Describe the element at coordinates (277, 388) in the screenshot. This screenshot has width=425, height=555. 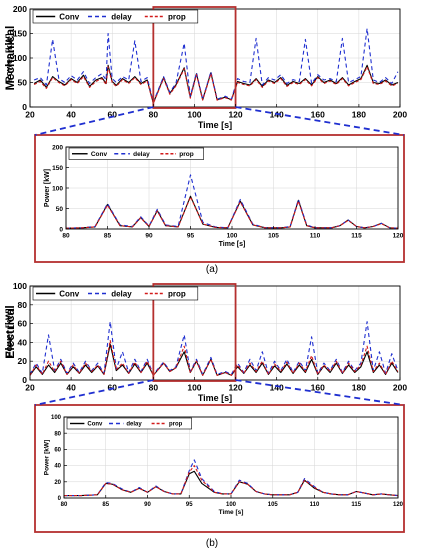
I see `x-tick-label: 140` at that location.